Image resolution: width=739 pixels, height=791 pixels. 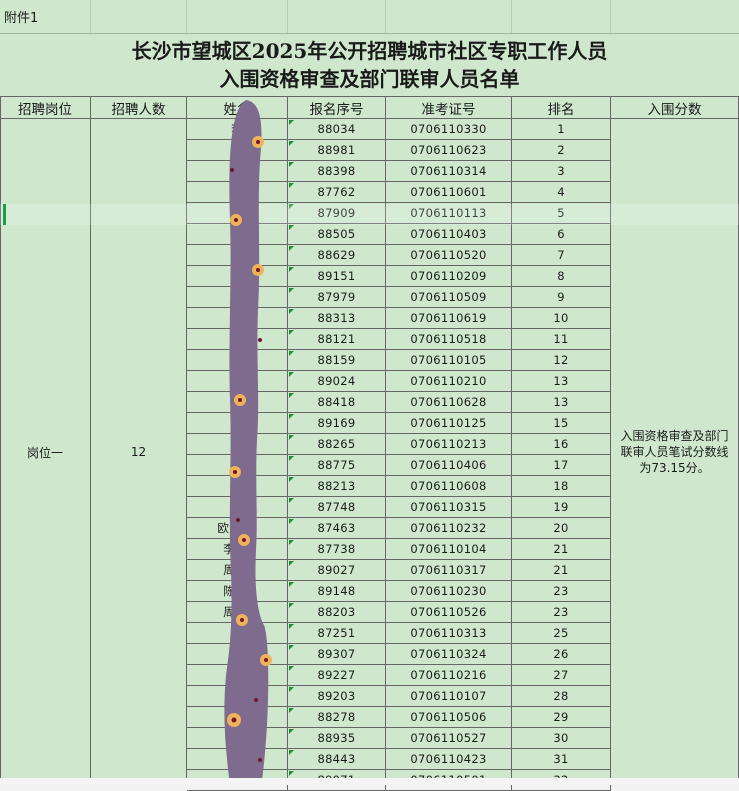 What do you see at coordinates (449, 633) in the screenshot?
I see `cell-ticket-no: 0706110313` at bounding box center [449, 633].